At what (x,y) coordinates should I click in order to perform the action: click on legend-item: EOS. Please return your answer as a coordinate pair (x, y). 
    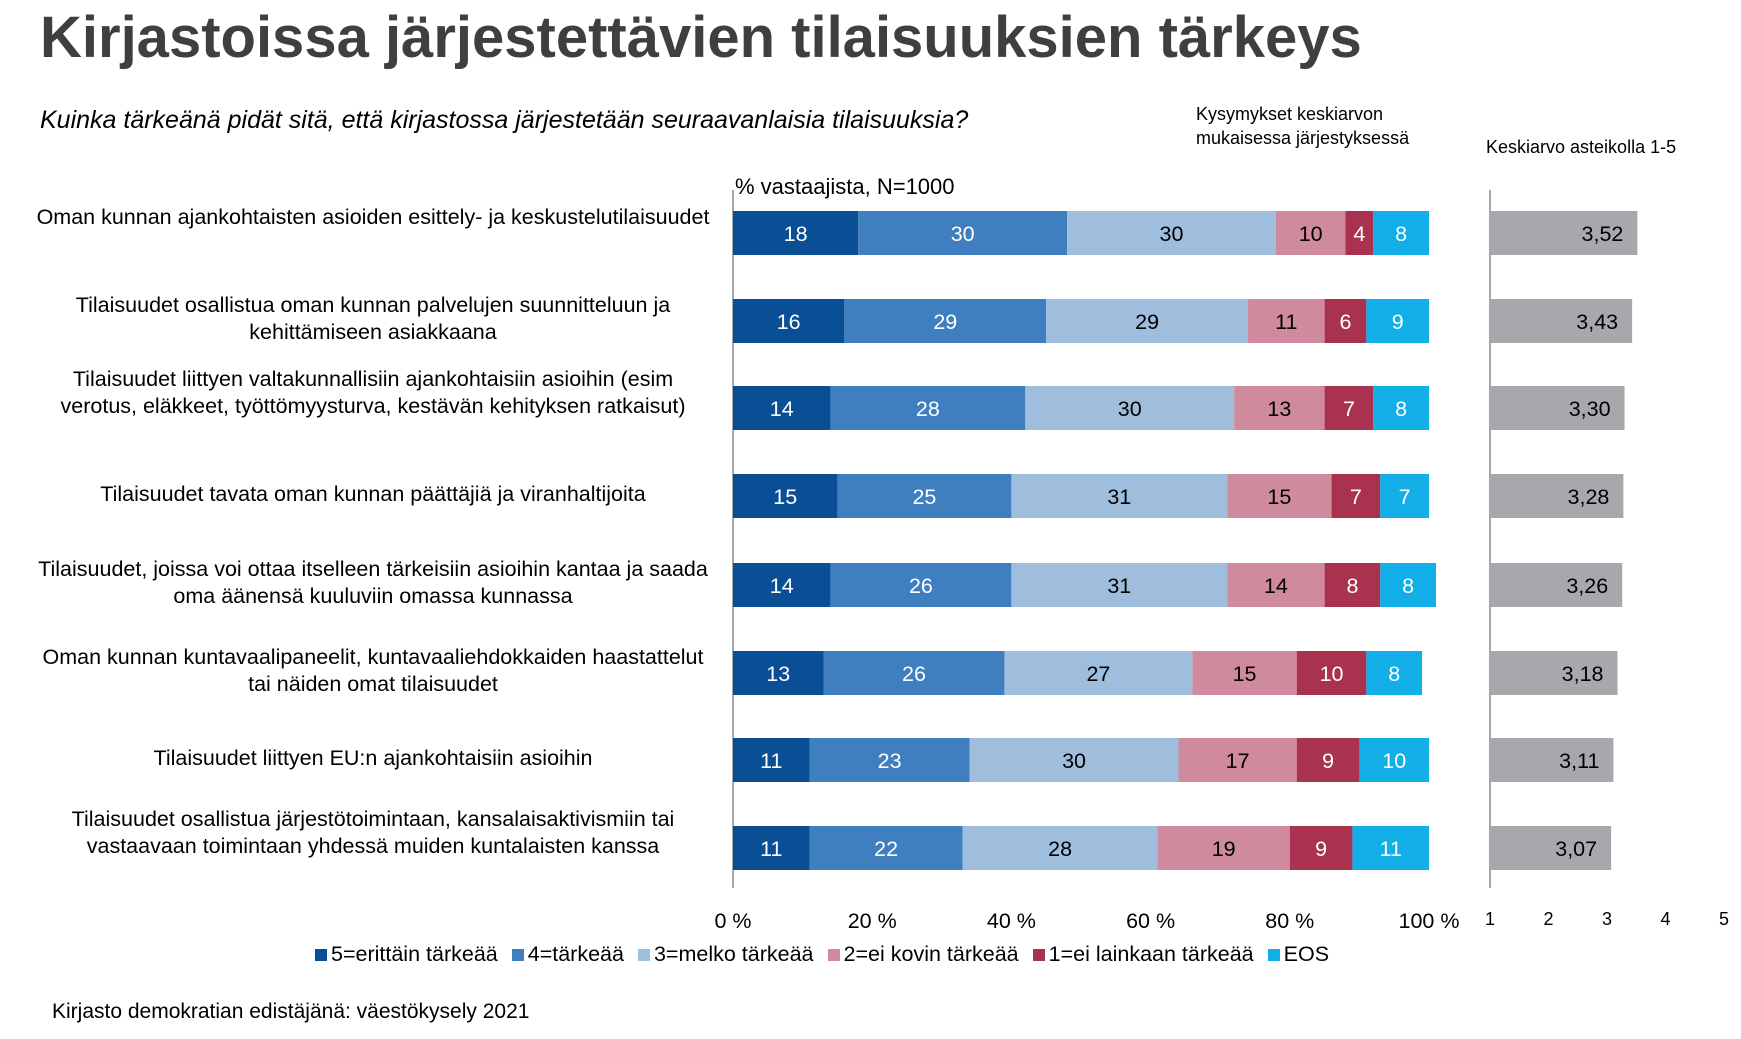
    Looking at the image, I should click on (1298, 954).